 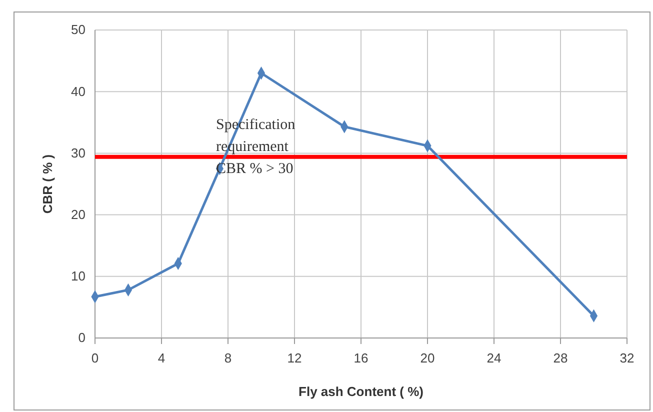 What do you see at coordinates (162, 358) in the screenshot?
I see `x-tick-label: 4` at bounding box center [162, 358].